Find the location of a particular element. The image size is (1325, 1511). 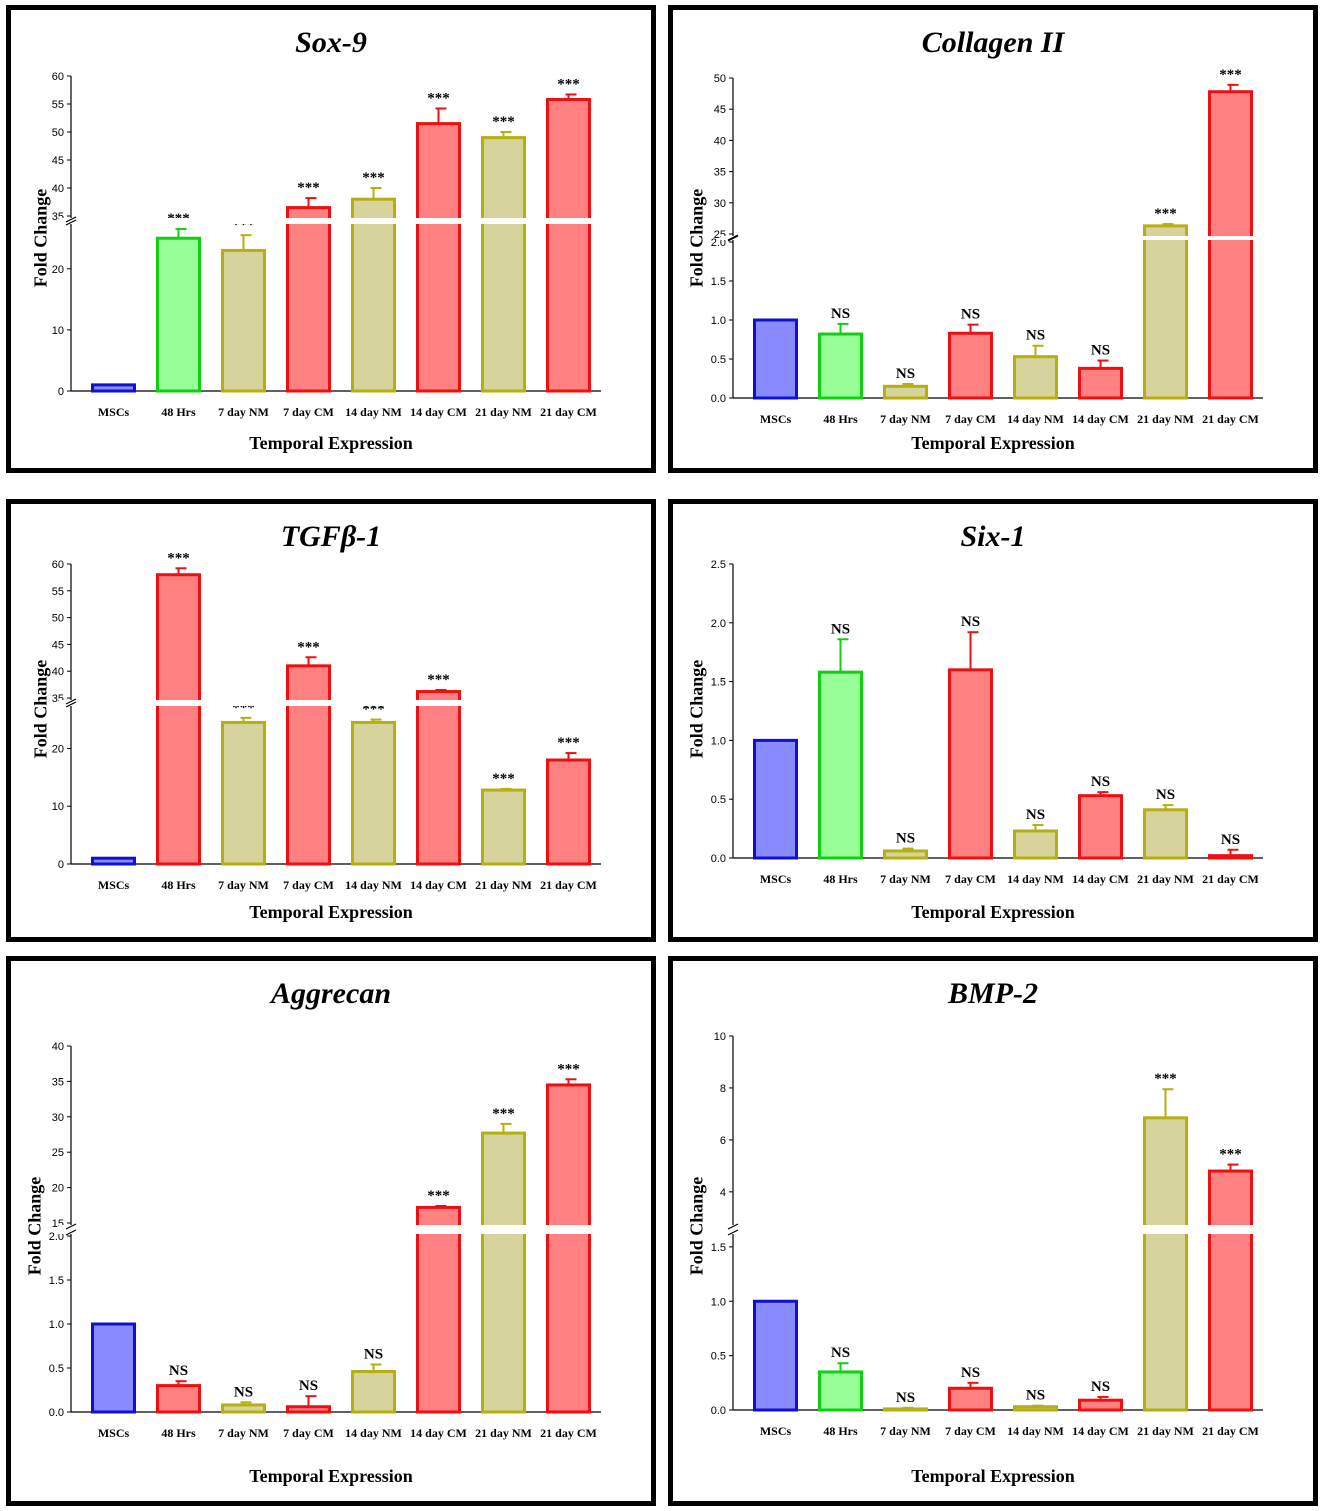

y-tick-label: 55 is located at coordinates (58, 592).